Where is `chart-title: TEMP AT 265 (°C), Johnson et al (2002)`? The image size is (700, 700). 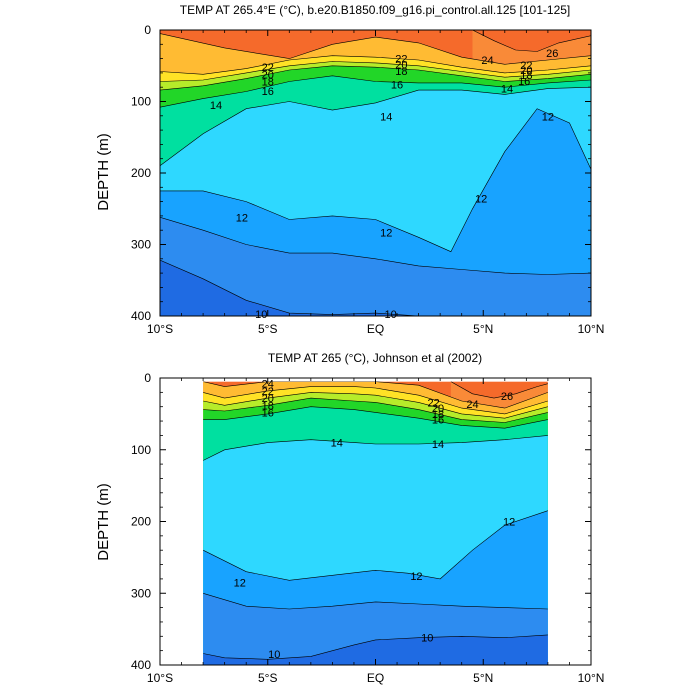 chart-title: TEMP AT 265 (°C), Johnson et al (2002) is located at coordinates (375, 358).